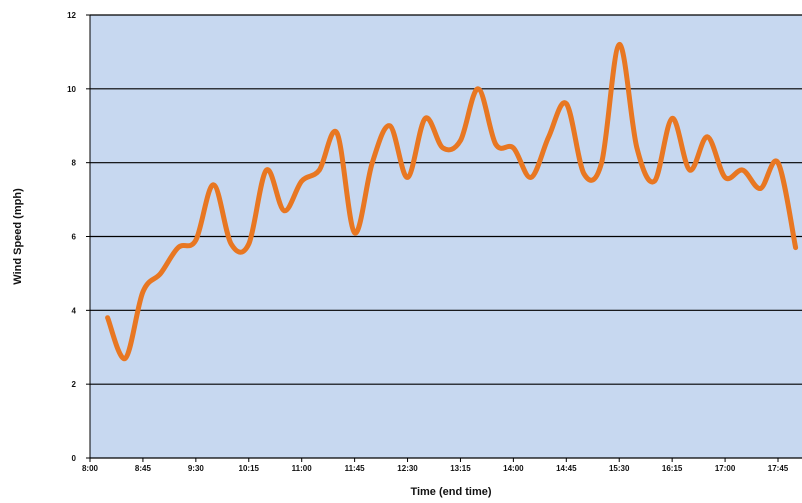 The image size is (802, 503). What do you see at coordinates (513, 468) in the screenshot?
I see `x-tick-label: 14:00` at bounding box center [513, 468].